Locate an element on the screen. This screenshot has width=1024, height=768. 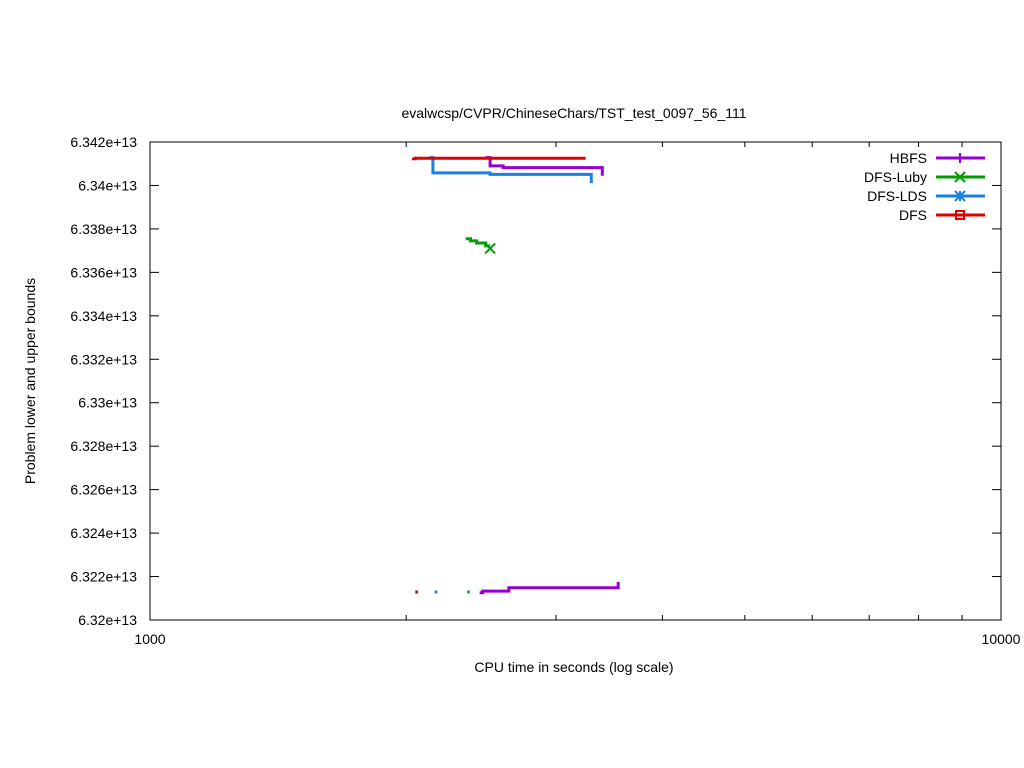
y-tick-label: 6.342e+13 is located at coordinates (103, 142).